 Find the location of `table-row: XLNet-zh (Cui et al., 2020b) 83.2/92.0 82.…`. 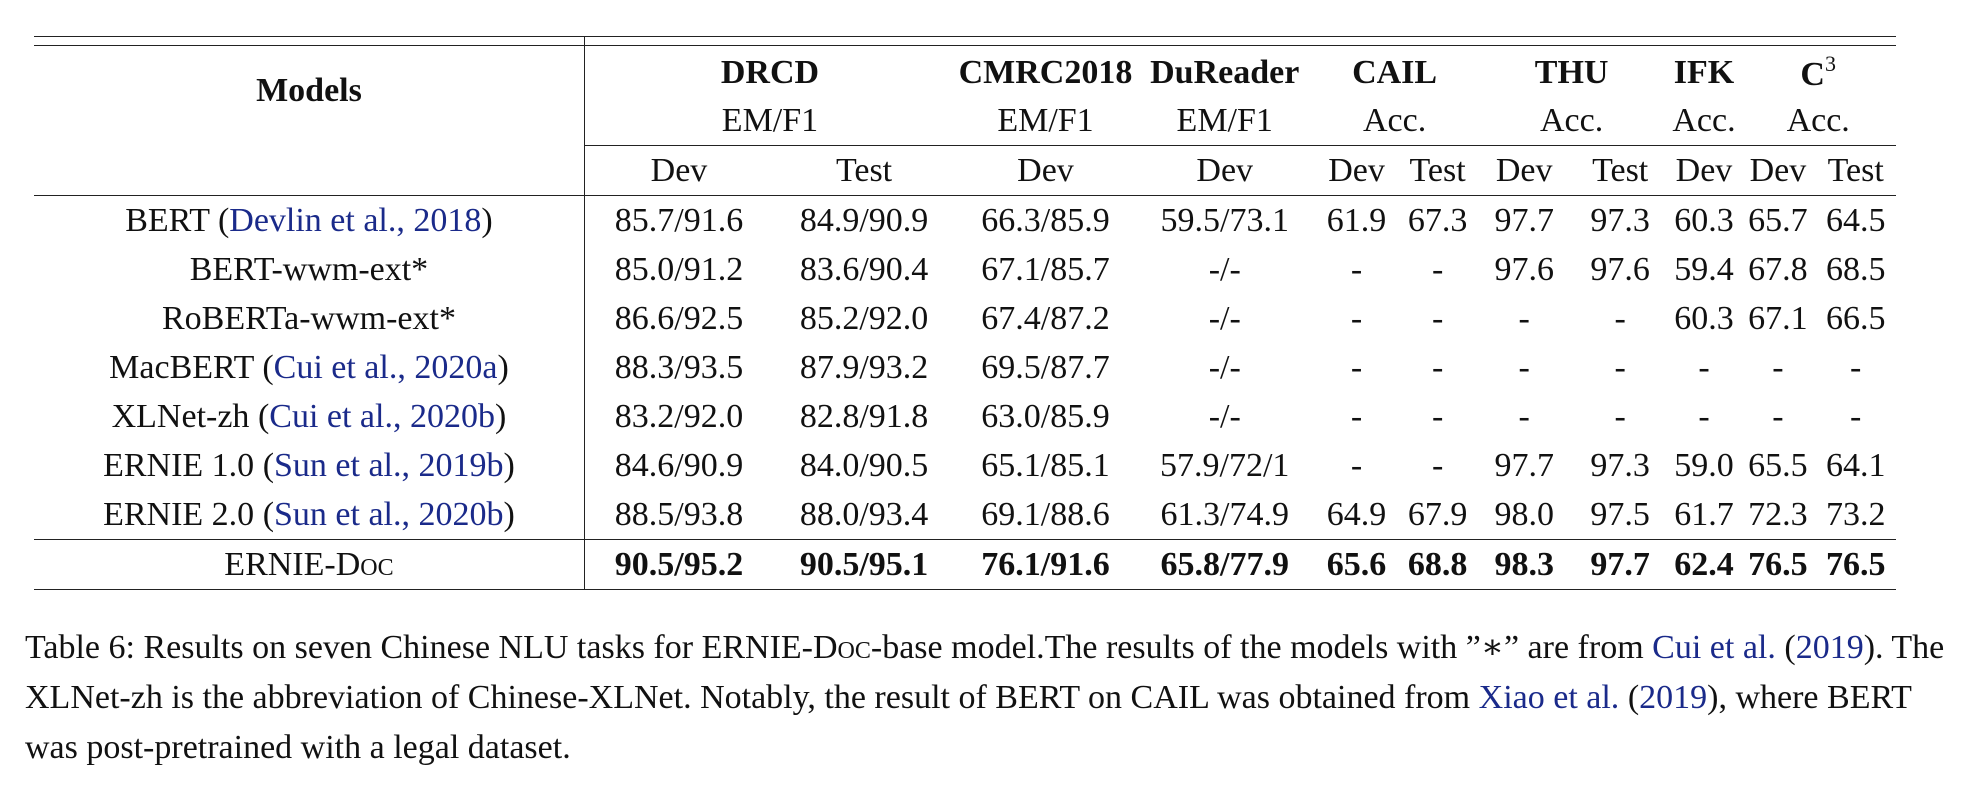

table-row: XLNet-zh (Cui et al., 2020b) 83.2/92.0 82.… is located at coordinates (965, 416).